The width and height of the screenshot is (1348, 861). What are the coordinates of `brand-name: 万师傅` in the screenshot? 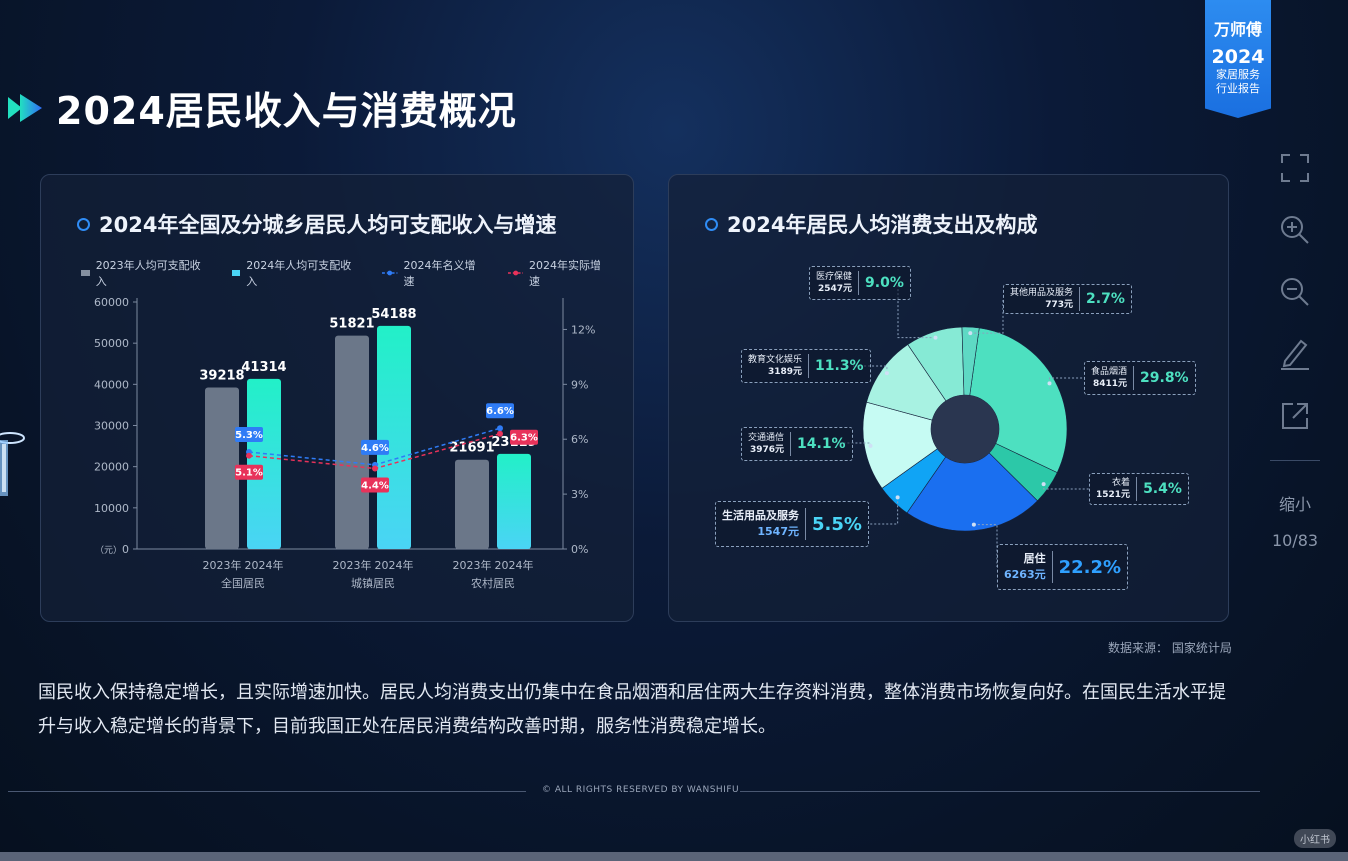 It's located at (1237, 29).